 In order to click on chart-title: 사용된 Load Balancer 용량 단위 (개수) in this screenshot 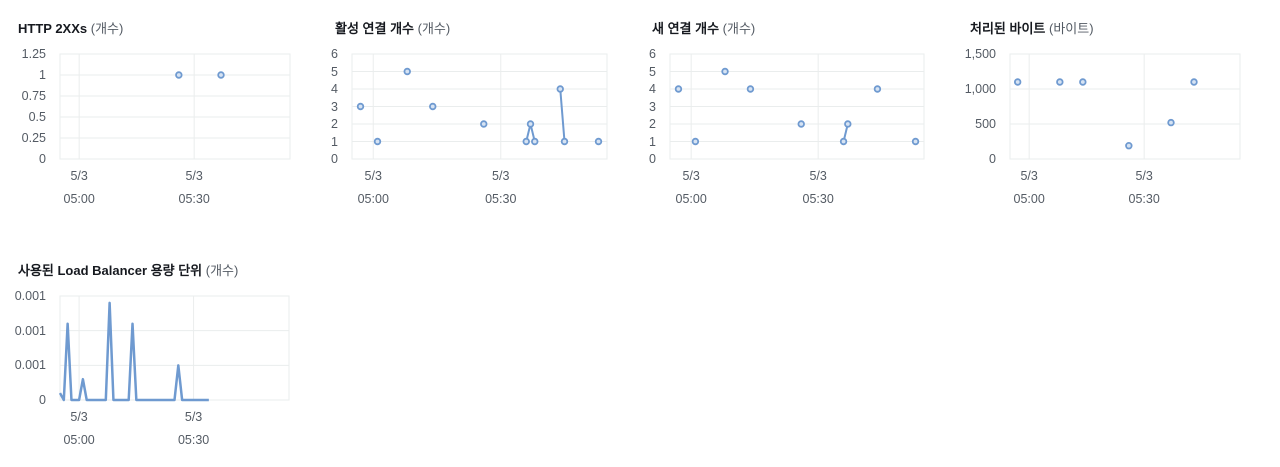, I will do `click(128, 269)`.